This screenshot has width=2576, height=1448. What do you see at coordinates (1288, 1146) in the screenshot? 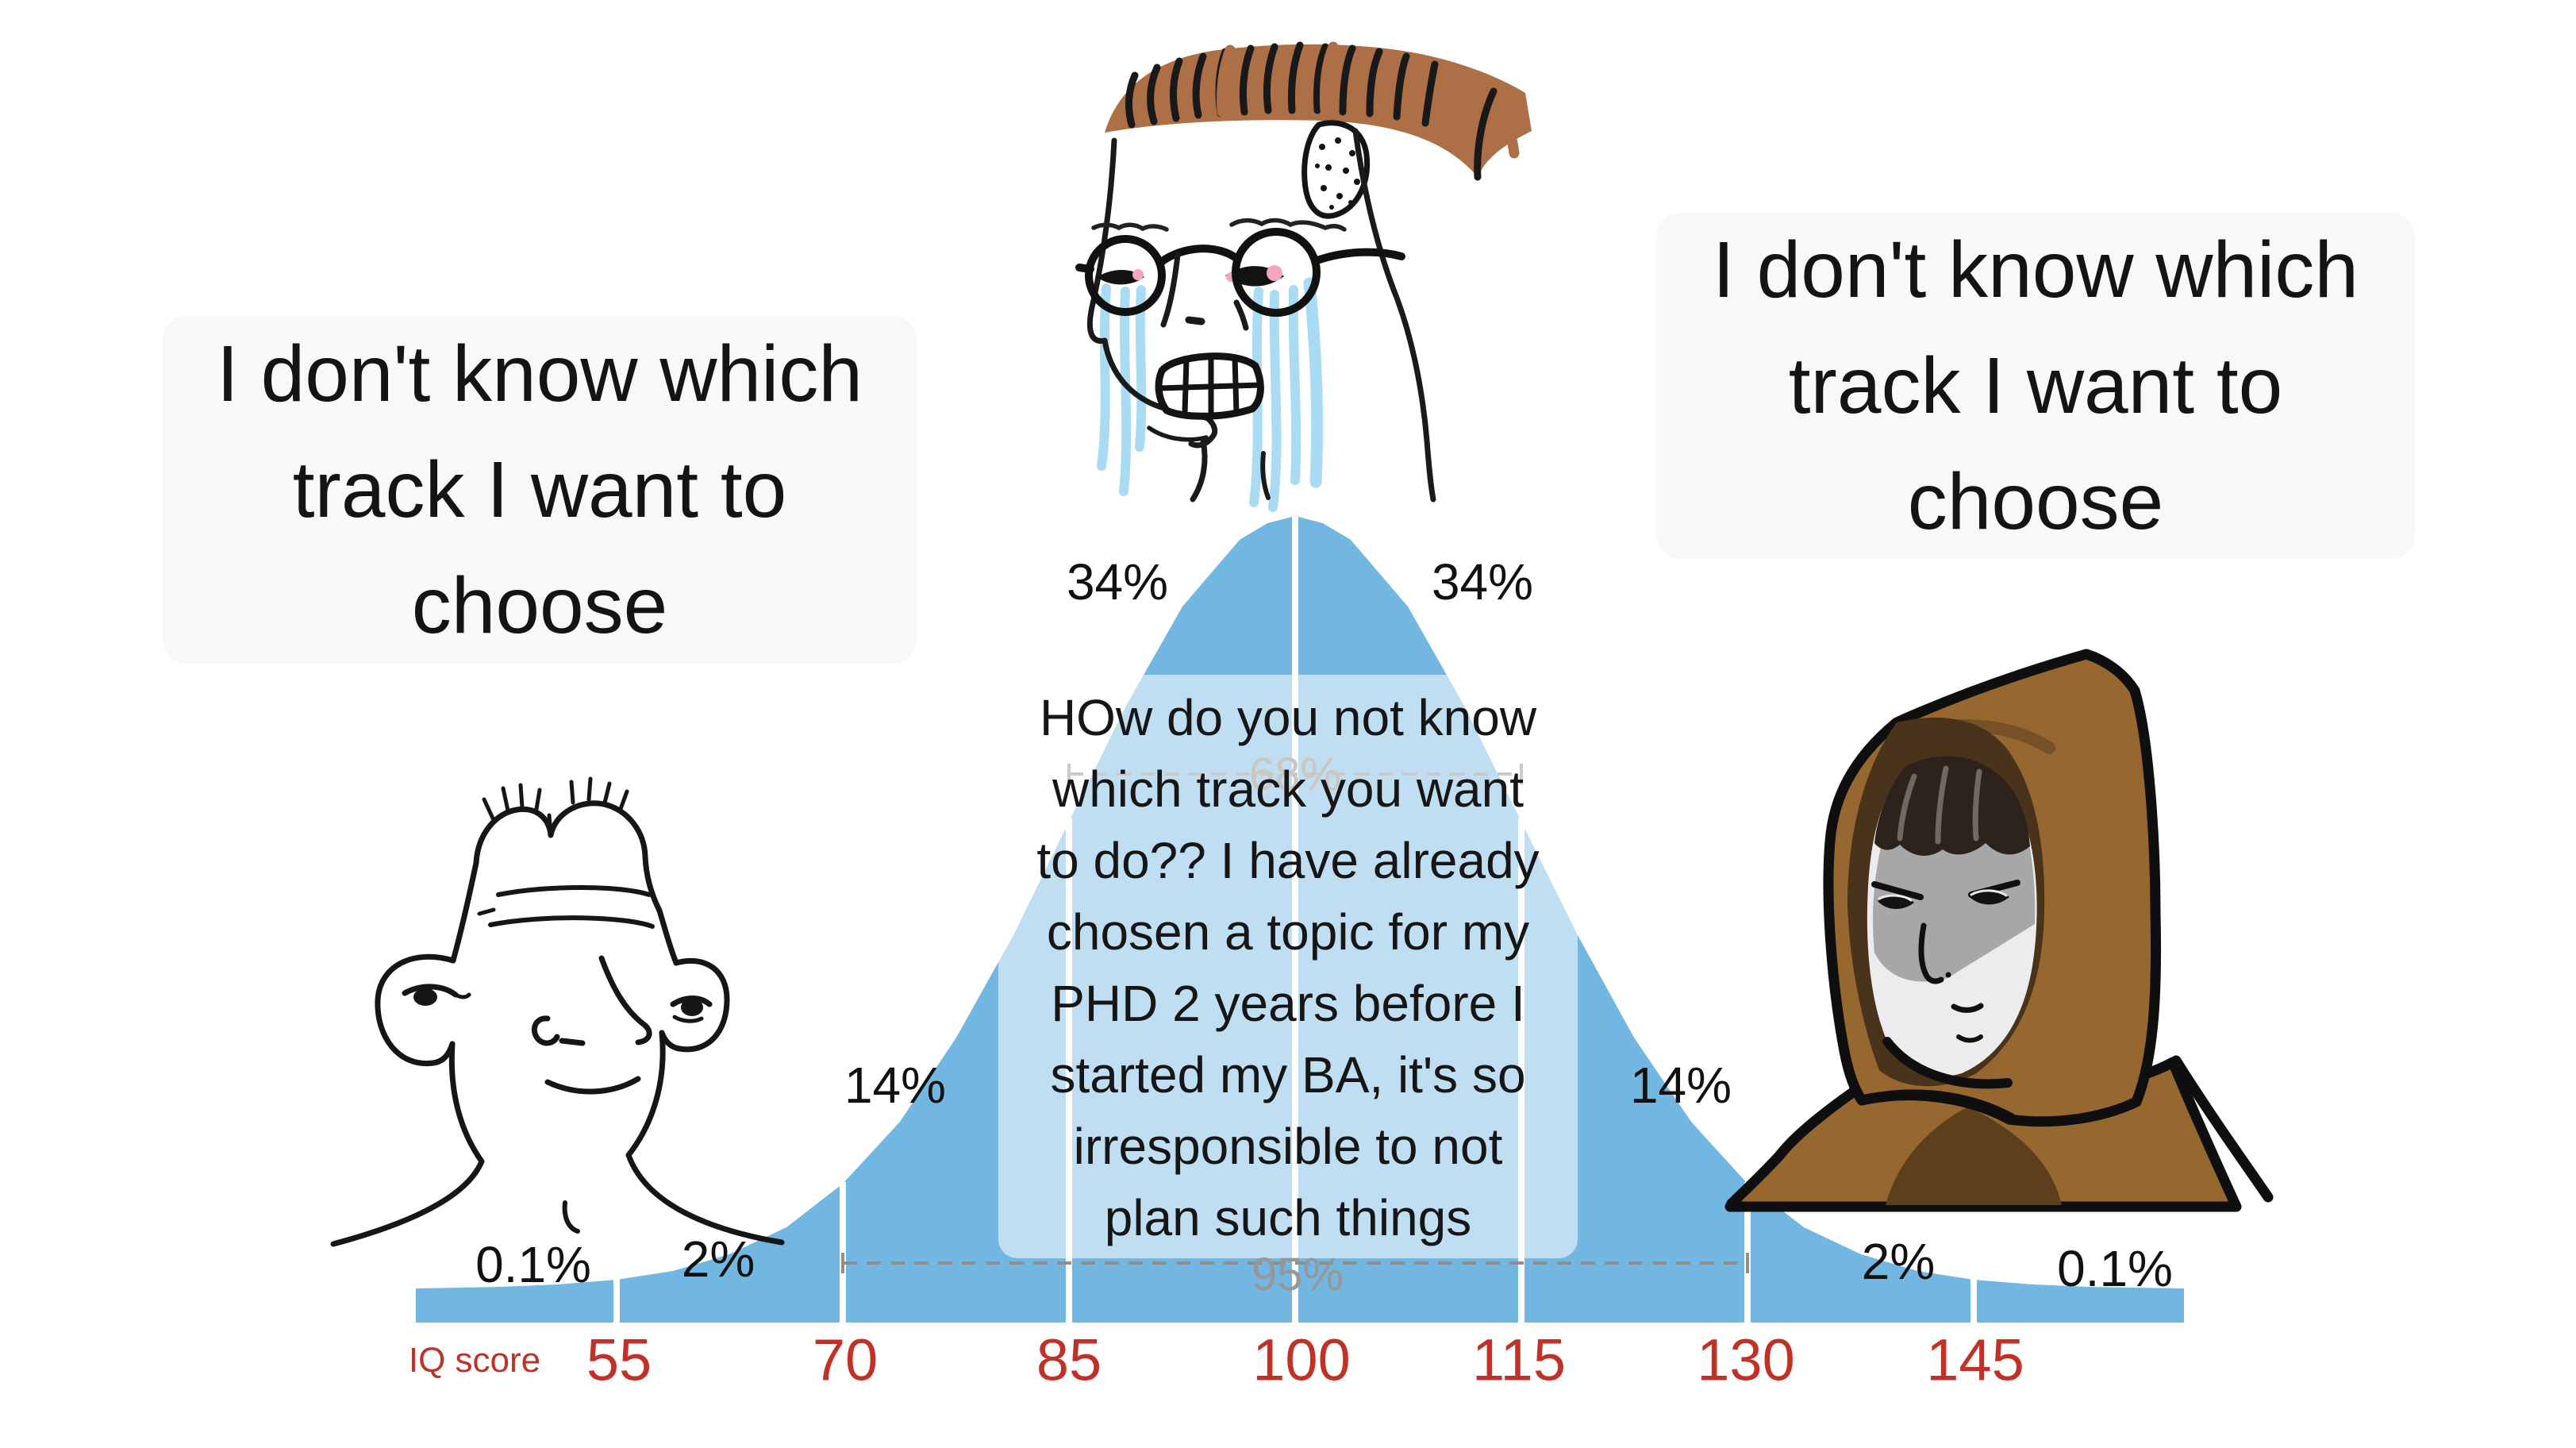
I see `rant-line: irresponsible to not` at bounding box center [1288, 1146].